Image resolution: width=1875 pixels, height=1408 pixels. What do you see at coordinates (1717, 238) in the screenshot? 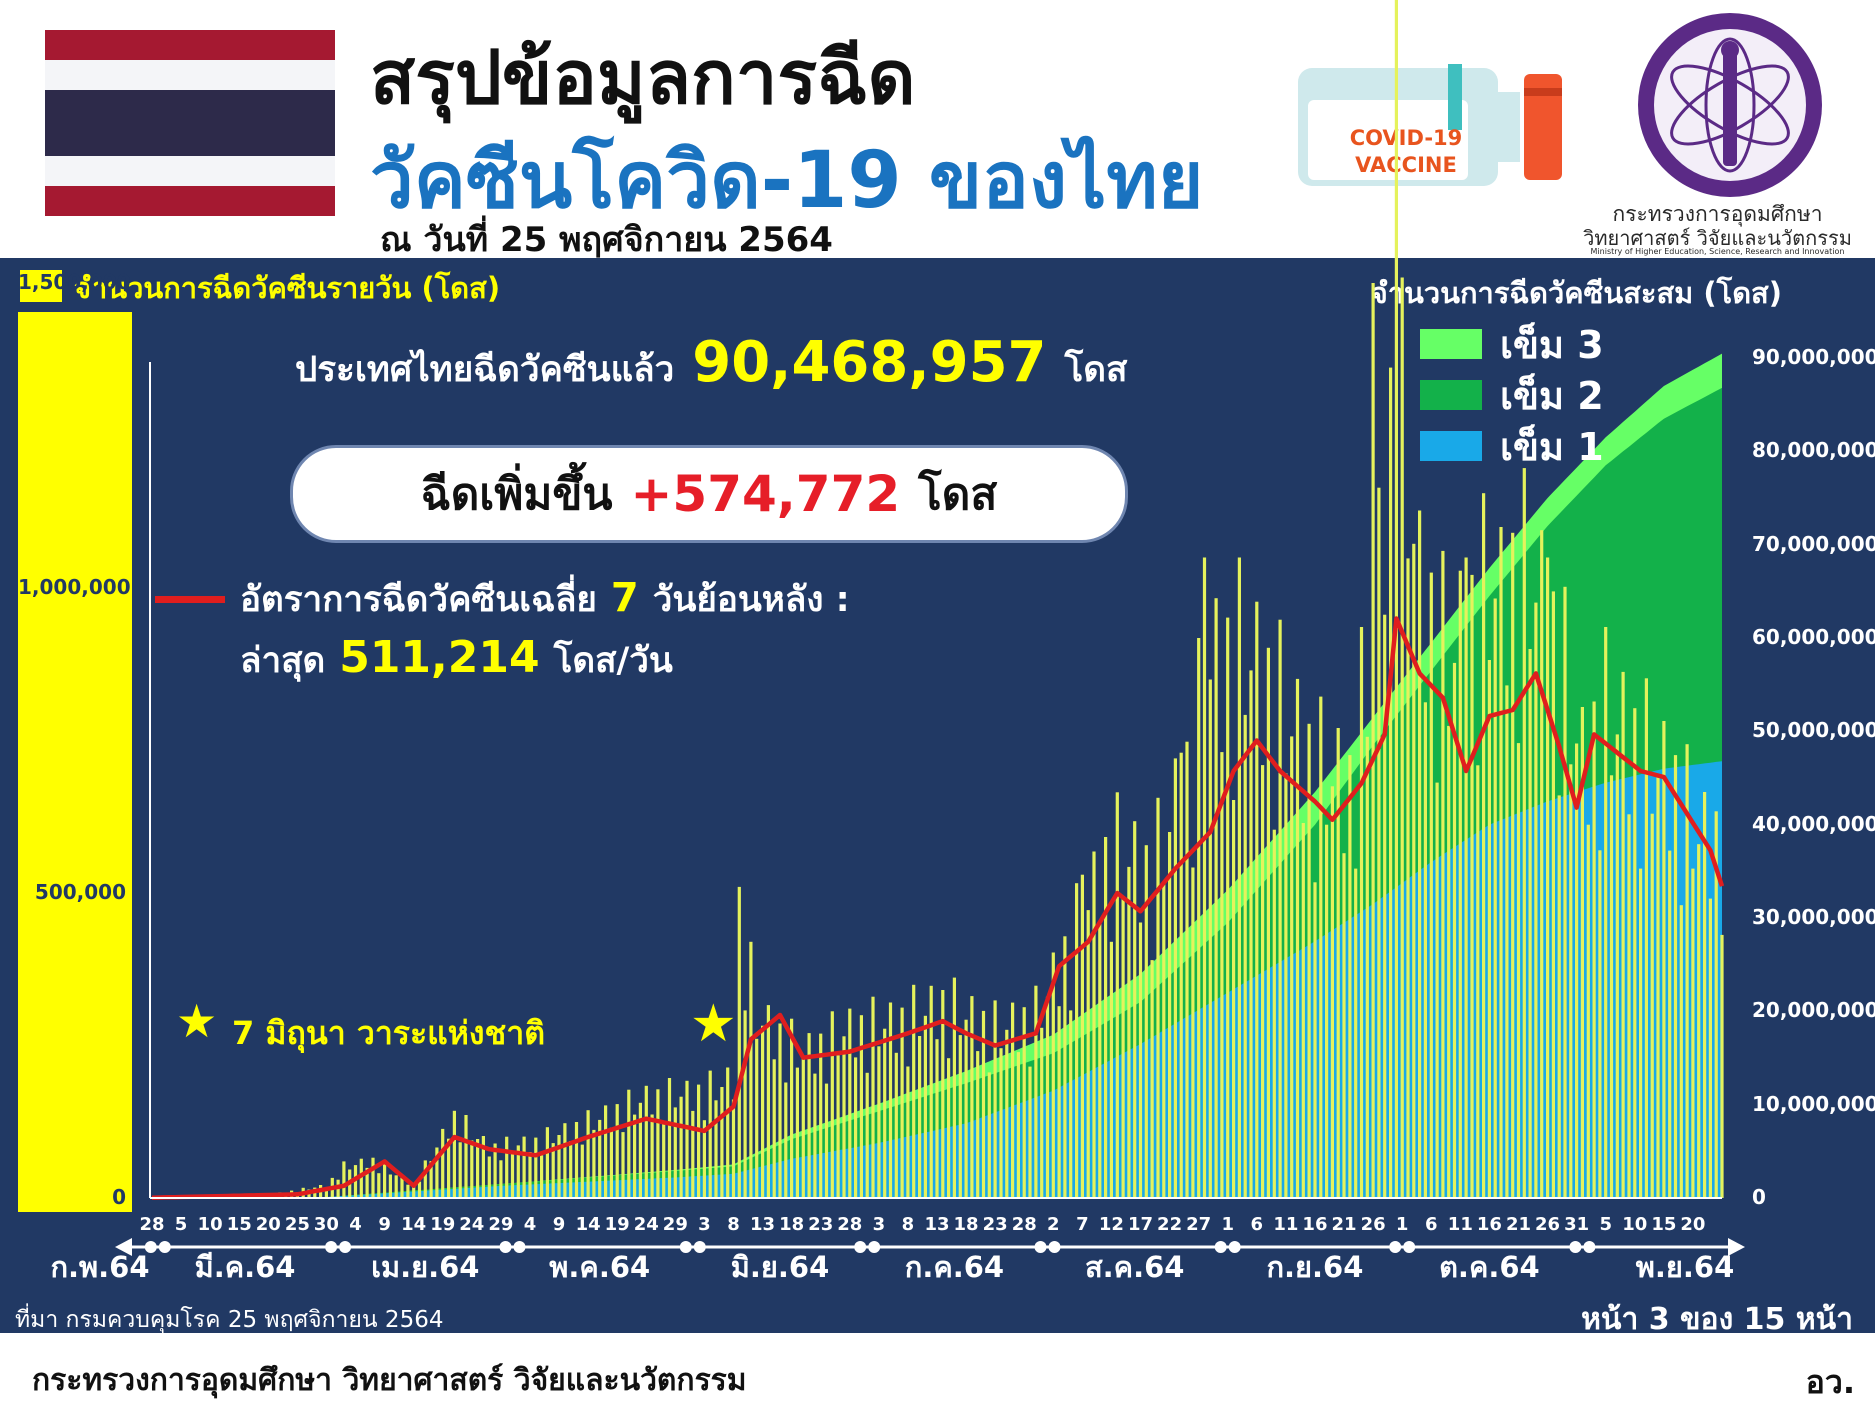
I see `ministry-name-th-2: วิทยาศาสตร์ วิจัยและนวัตกรรม` at bounding box center [1717, 238].